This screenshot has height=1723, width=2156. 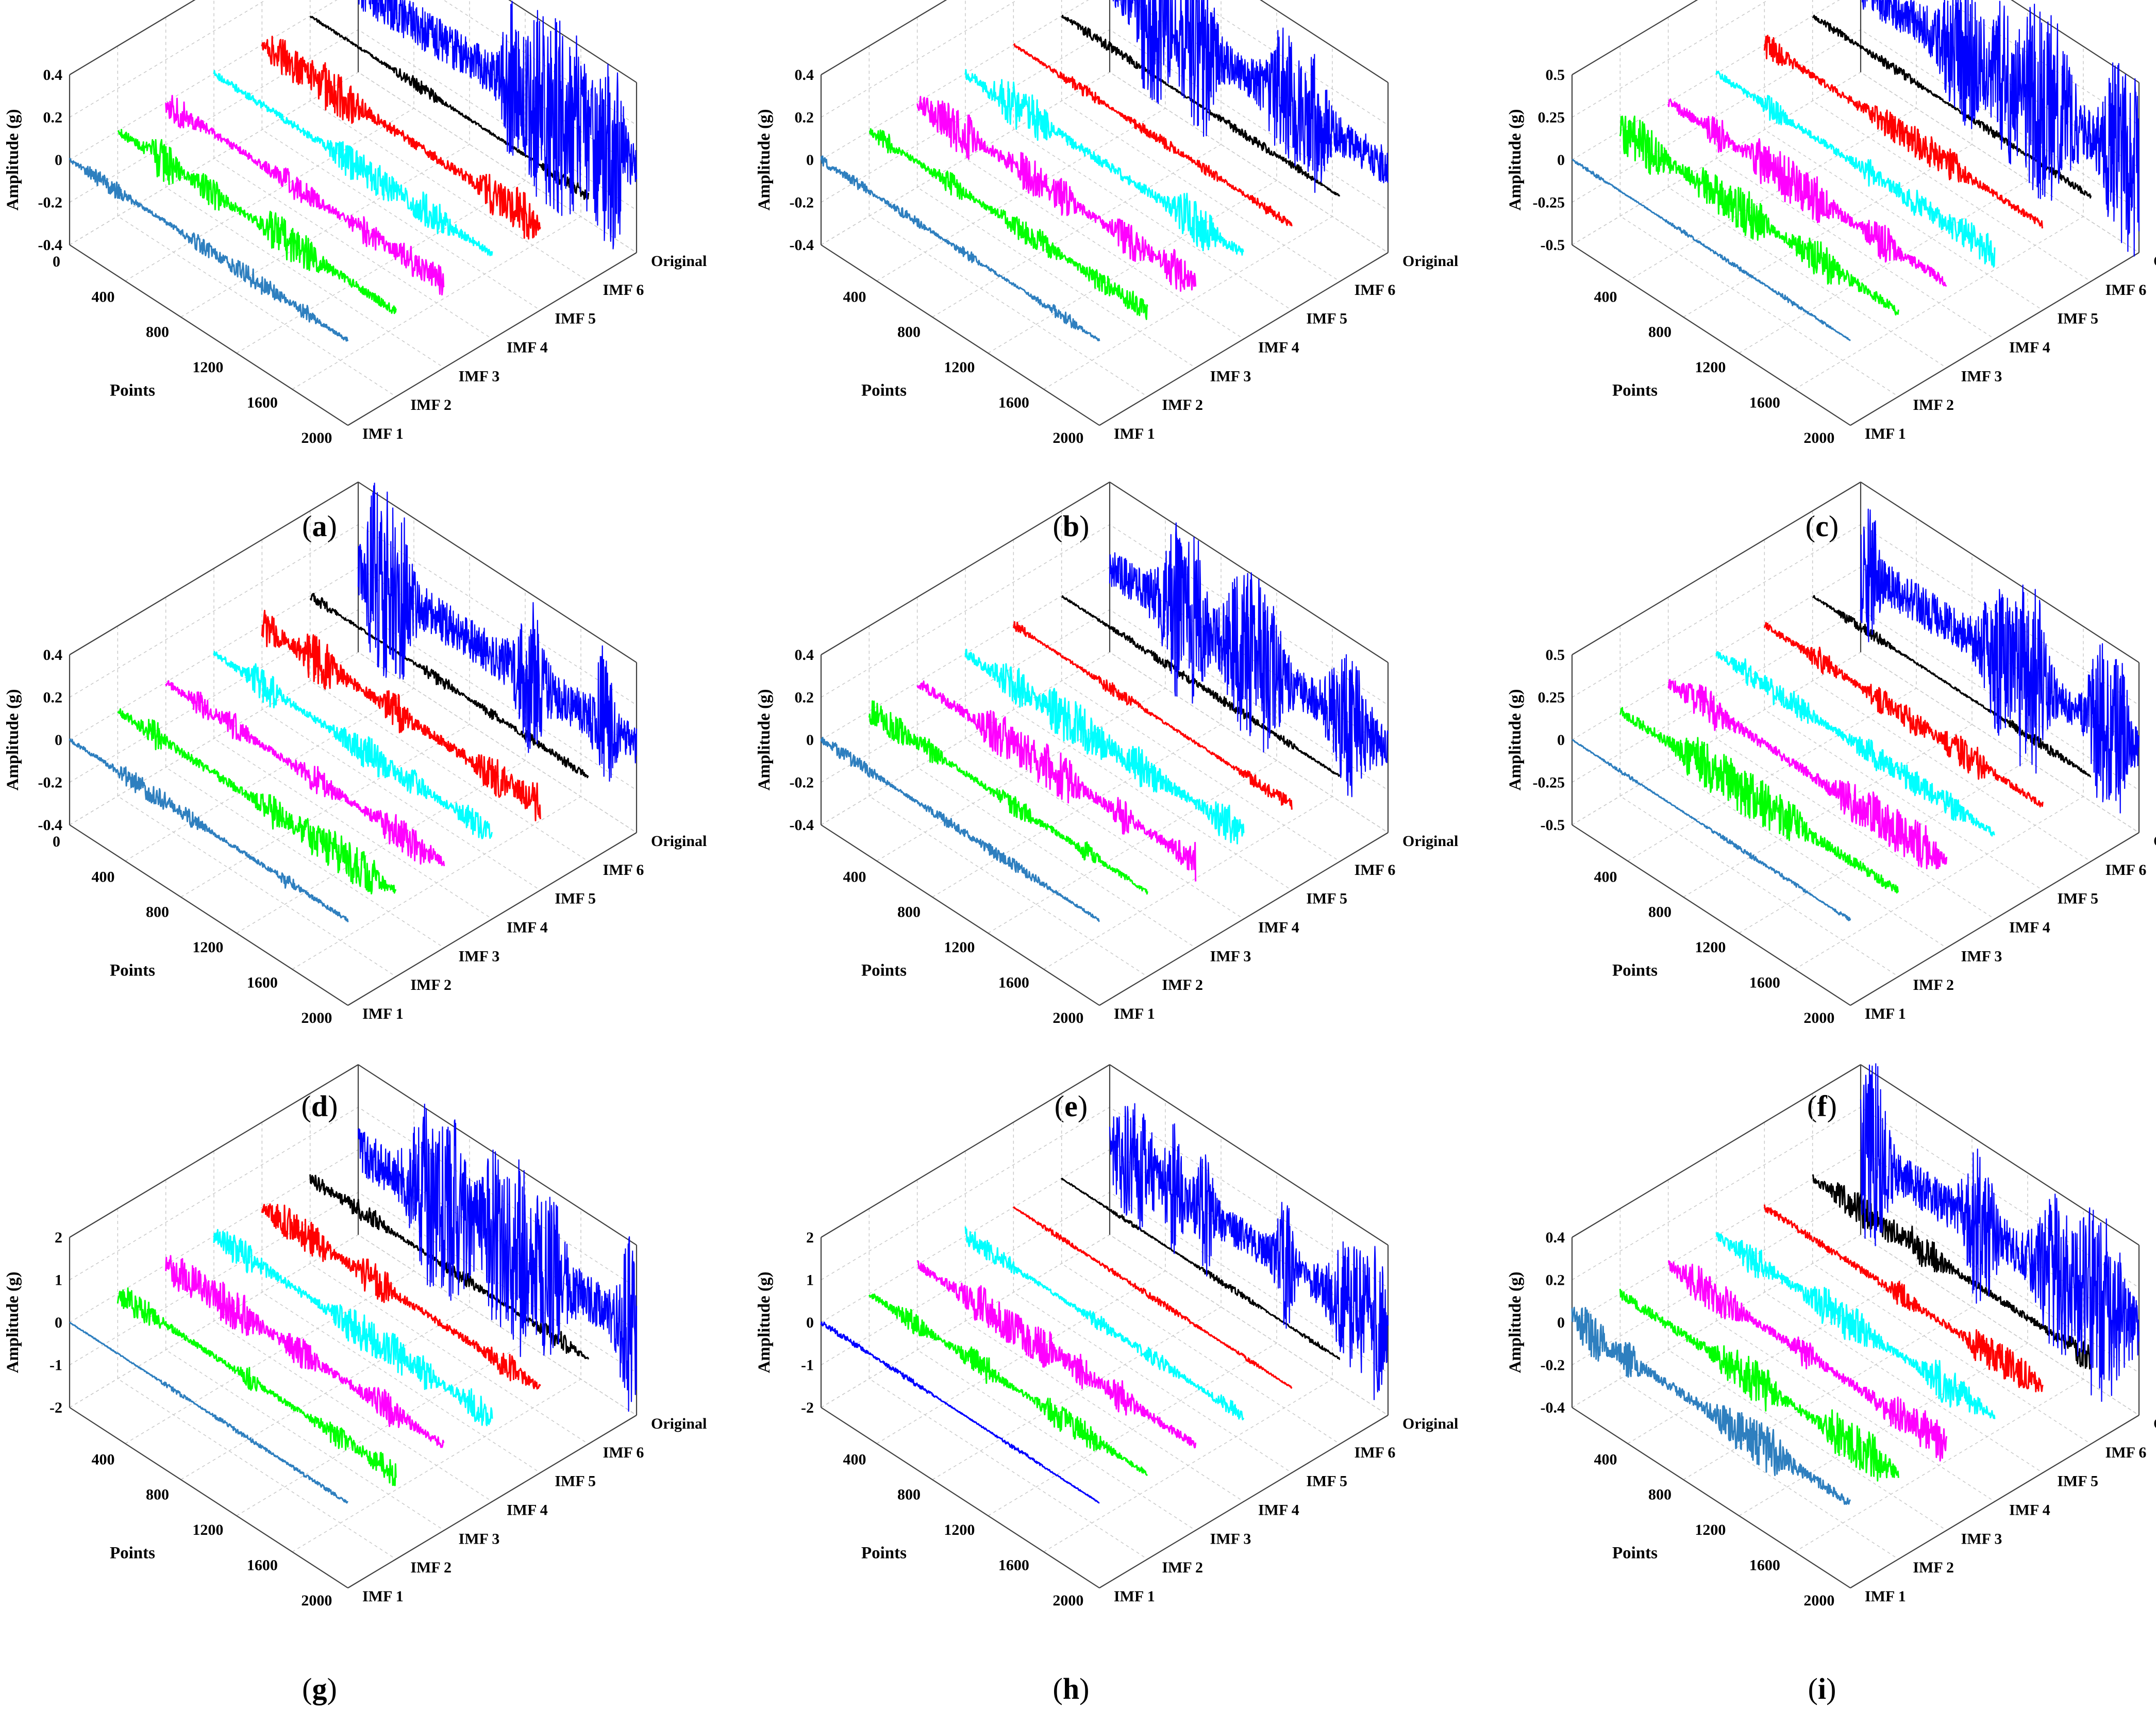 What do you see at coordinates (316, 1600) in the screenshot?
I see `x-tick-label: 2000` at bounding box center [316, 1600].